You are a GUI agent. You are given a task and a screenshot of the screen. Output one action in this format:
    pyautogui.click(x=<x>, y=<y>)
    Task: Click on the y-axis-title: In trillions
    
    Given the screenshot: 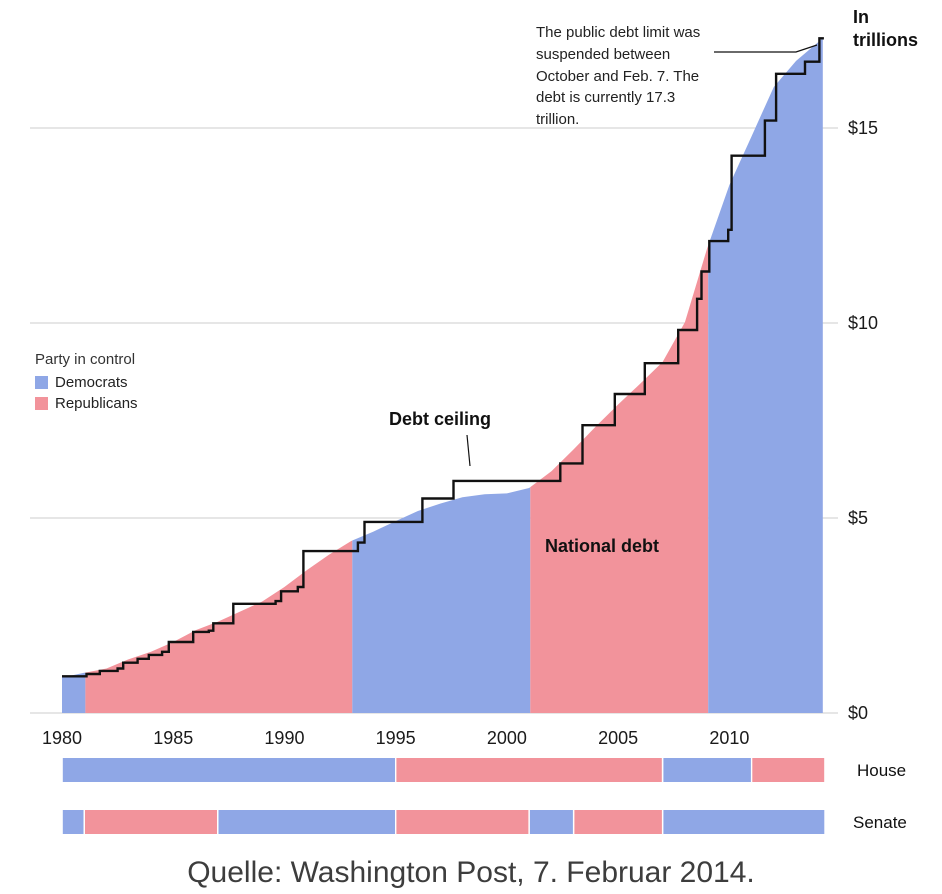 What is the action you would take?
    pyautogui.click(x=886, y=28)
    